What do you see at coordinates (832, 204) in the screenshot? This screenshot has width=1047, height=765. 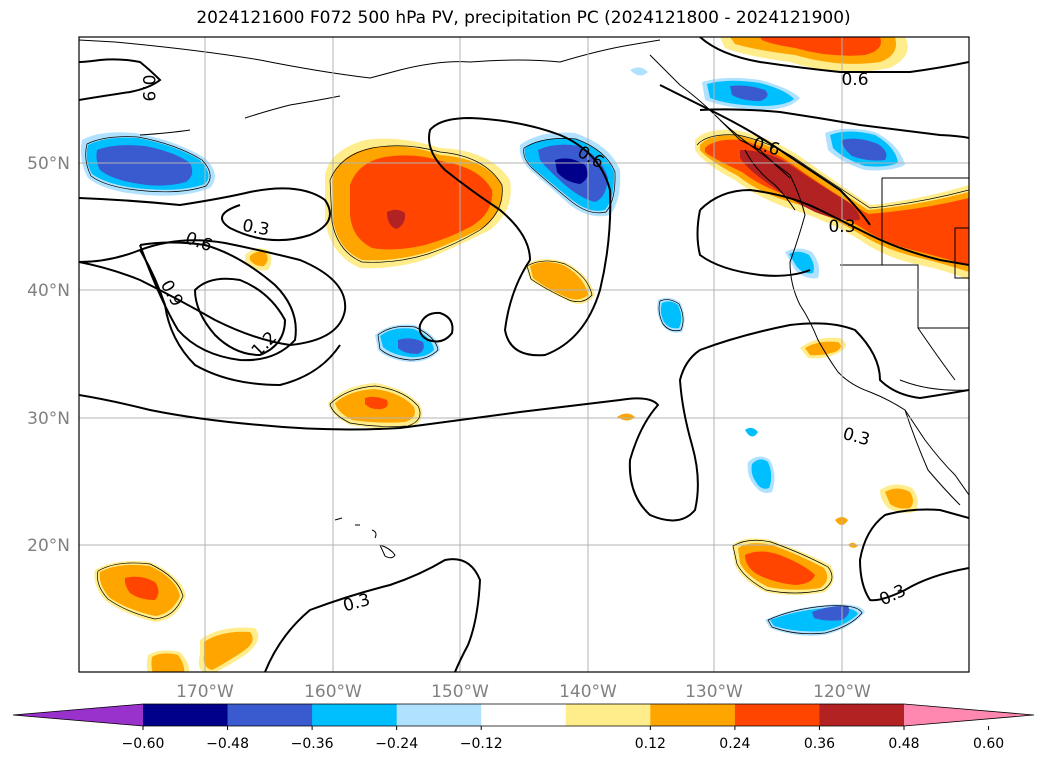 I see `precip-positive-pnw` at bounding box center [832, 204].